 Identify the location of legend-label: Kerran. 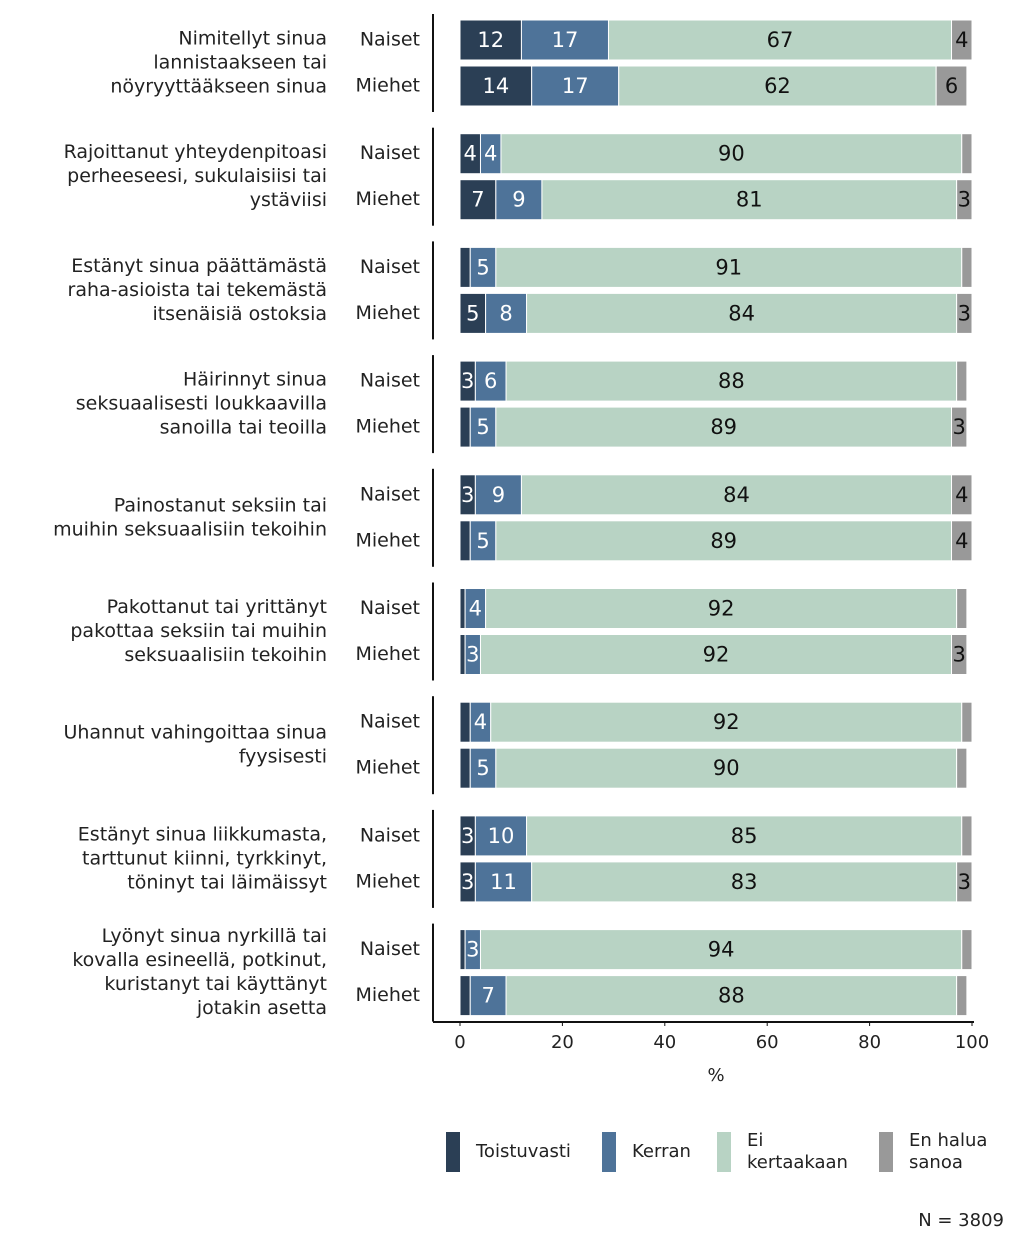
(661, 1151).